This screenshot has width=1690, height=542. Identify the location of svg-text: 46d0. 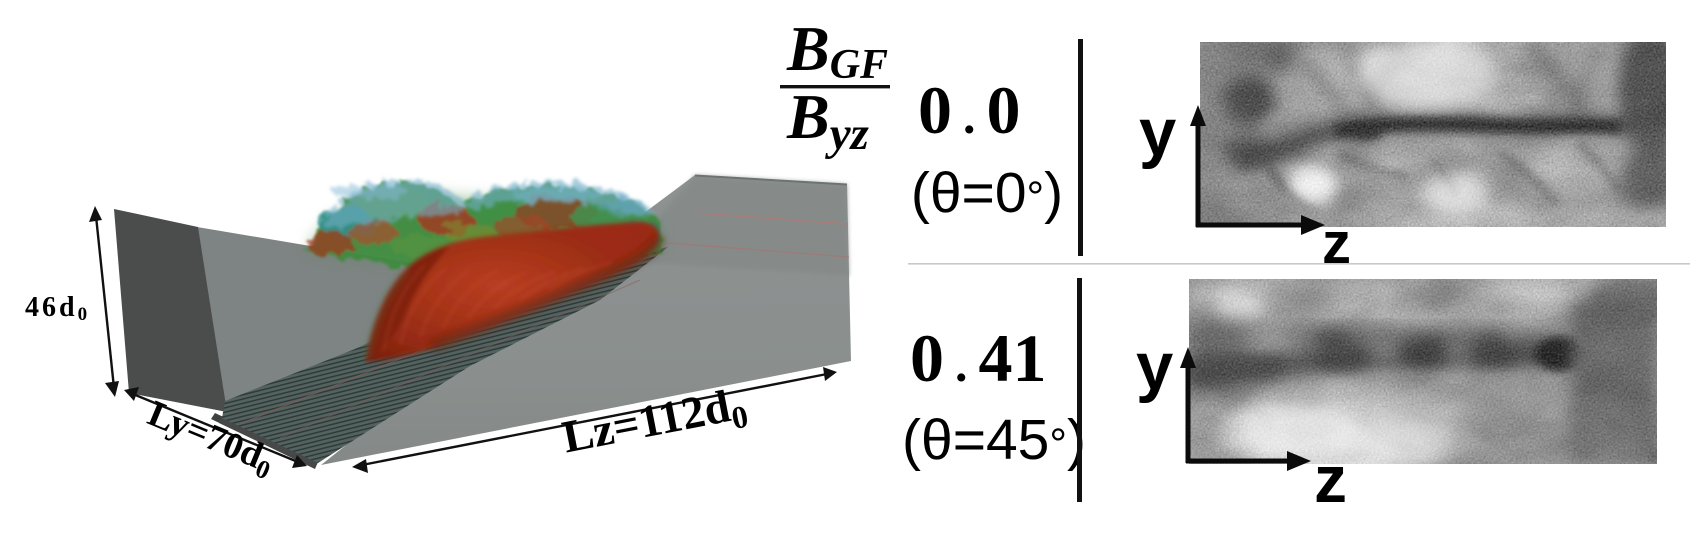
(56, 308).